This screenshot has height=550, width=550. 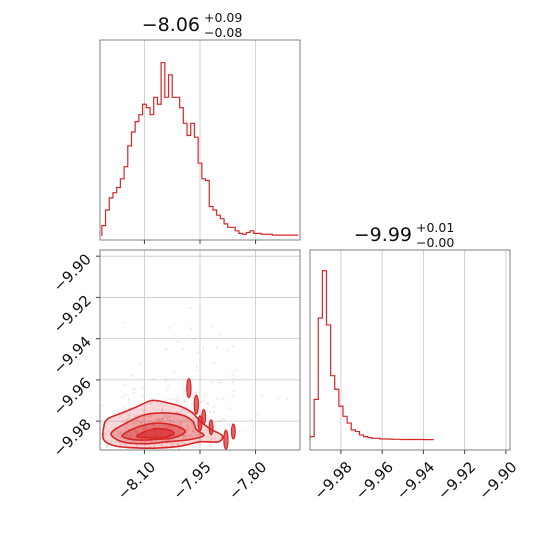 What do you see at coordinates (423, 350) in the screenshot?
I see `histogram-param2-grid` at bounding box center [423, 350].